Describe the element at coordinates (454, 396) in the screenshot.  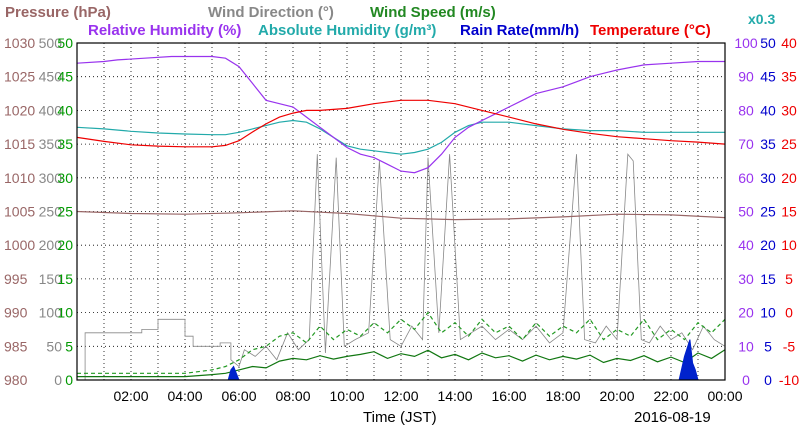
I see `x-tick-label: 14:00` at that location.